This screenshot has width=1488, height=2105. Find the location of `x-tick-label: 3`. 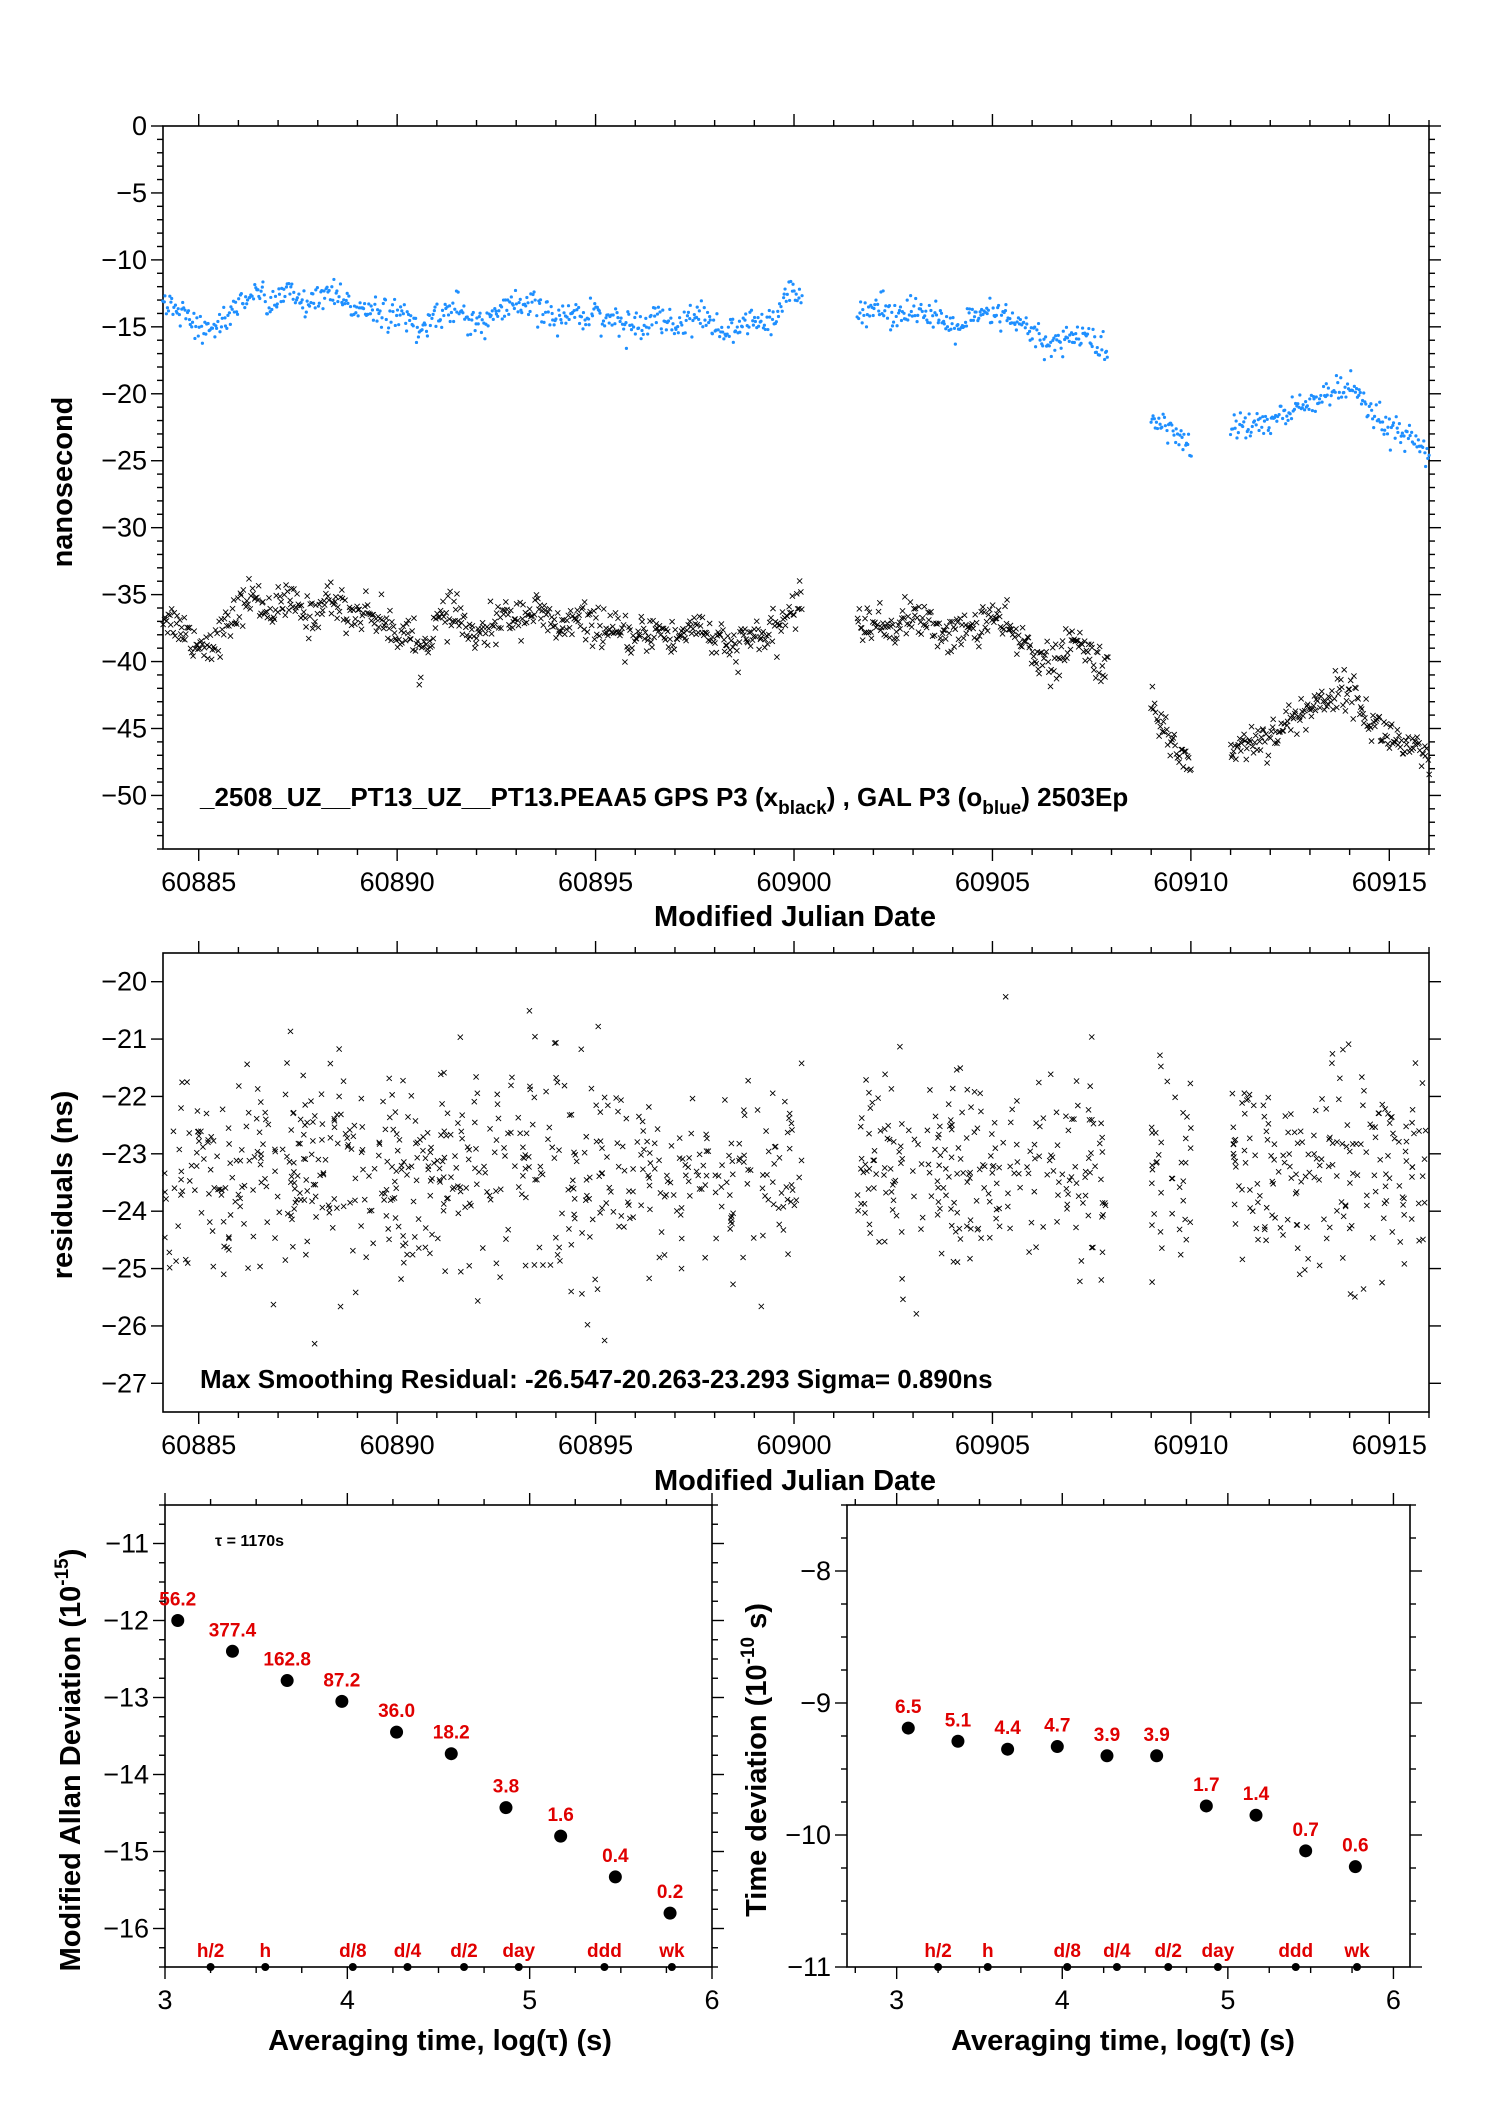

x-tick-label: 3 is located at coordinates (896, 2000).